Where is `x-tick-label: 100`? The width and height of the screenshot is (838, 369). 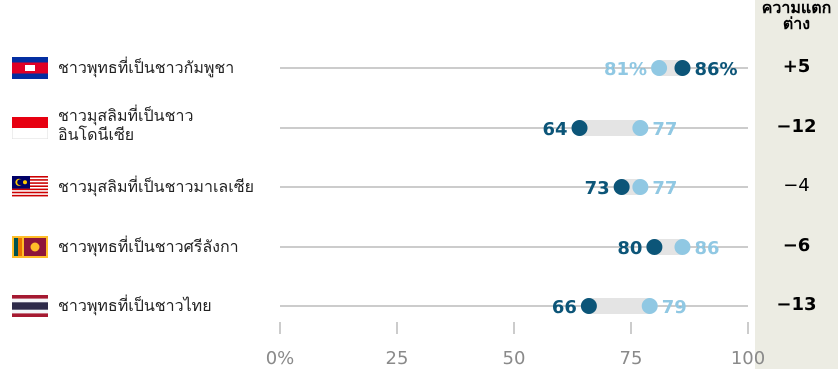
x-tick-label: 100 is located at coordinates (748, 358).